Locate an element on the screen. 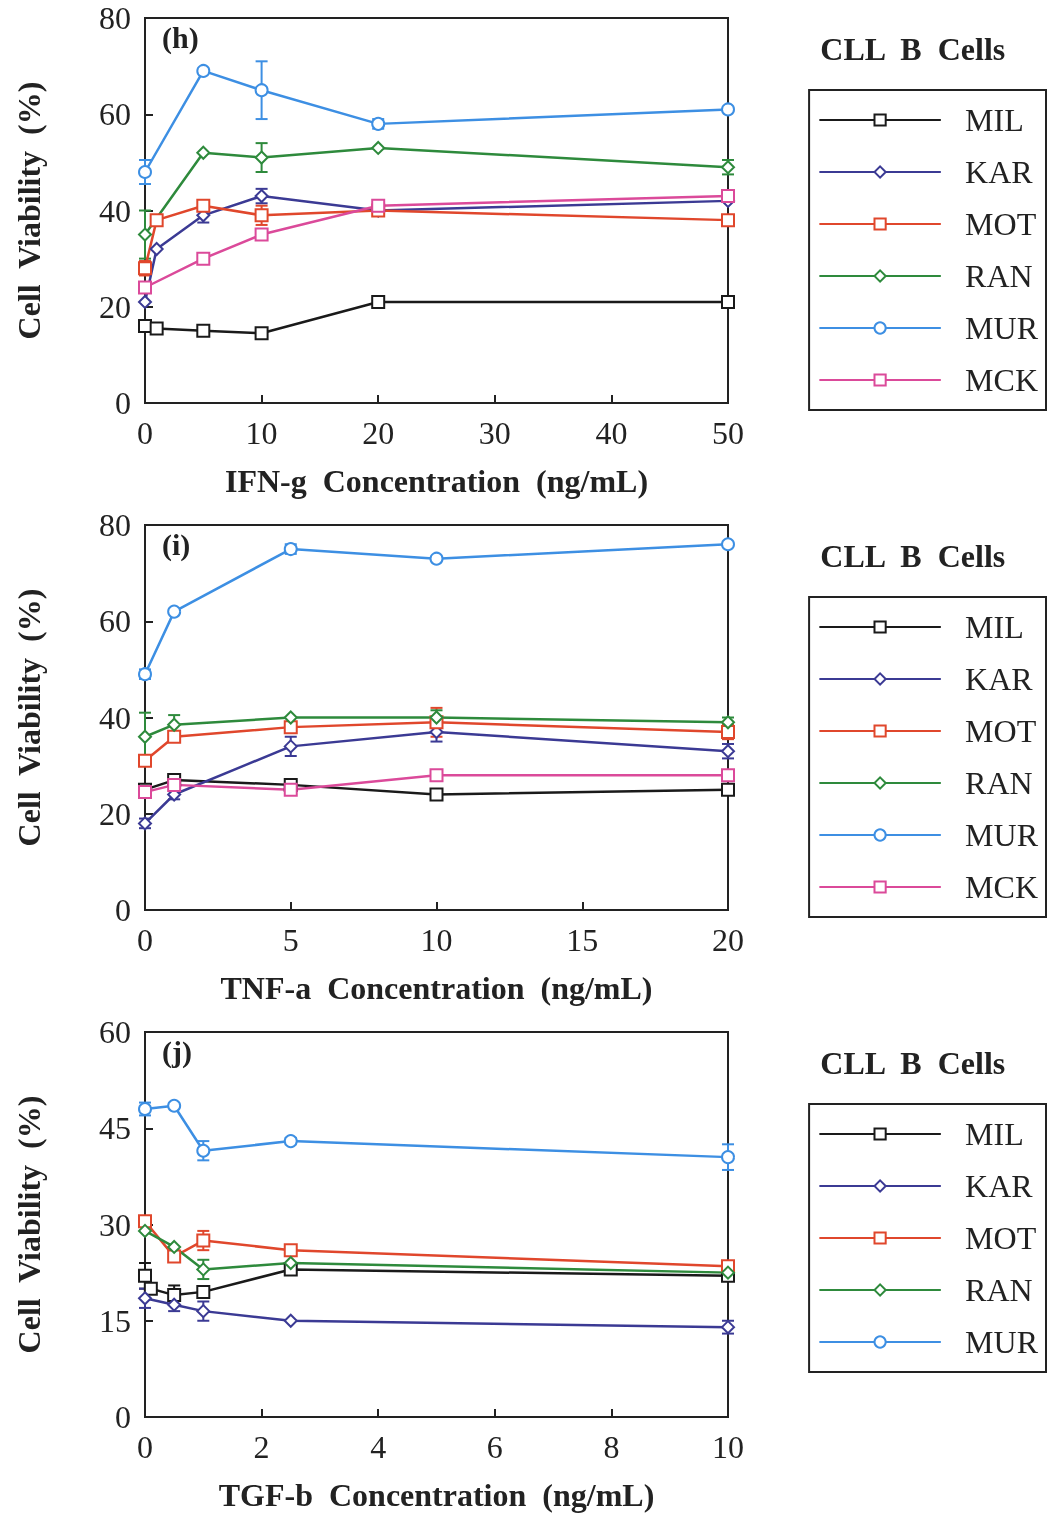 This screenshot has height=1523, width=1048. x-tick-label: 15 is located at coordinates (582, 940).